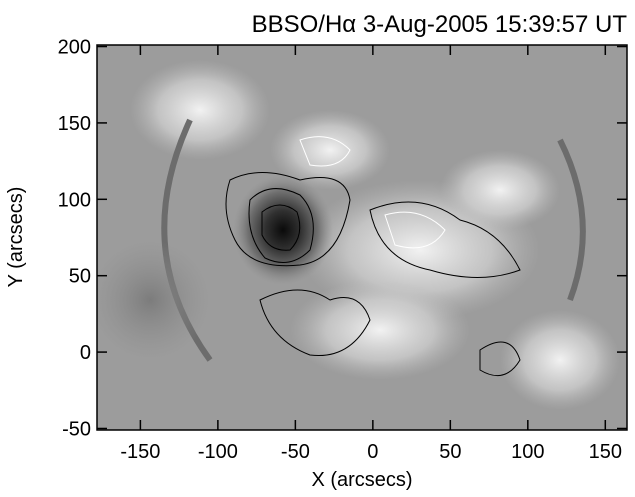  What do you see at coordinates (16, 237) in the screenshot?
I see `y-axis-label: Y (arcsecs)` at bounding box center [16, 237].